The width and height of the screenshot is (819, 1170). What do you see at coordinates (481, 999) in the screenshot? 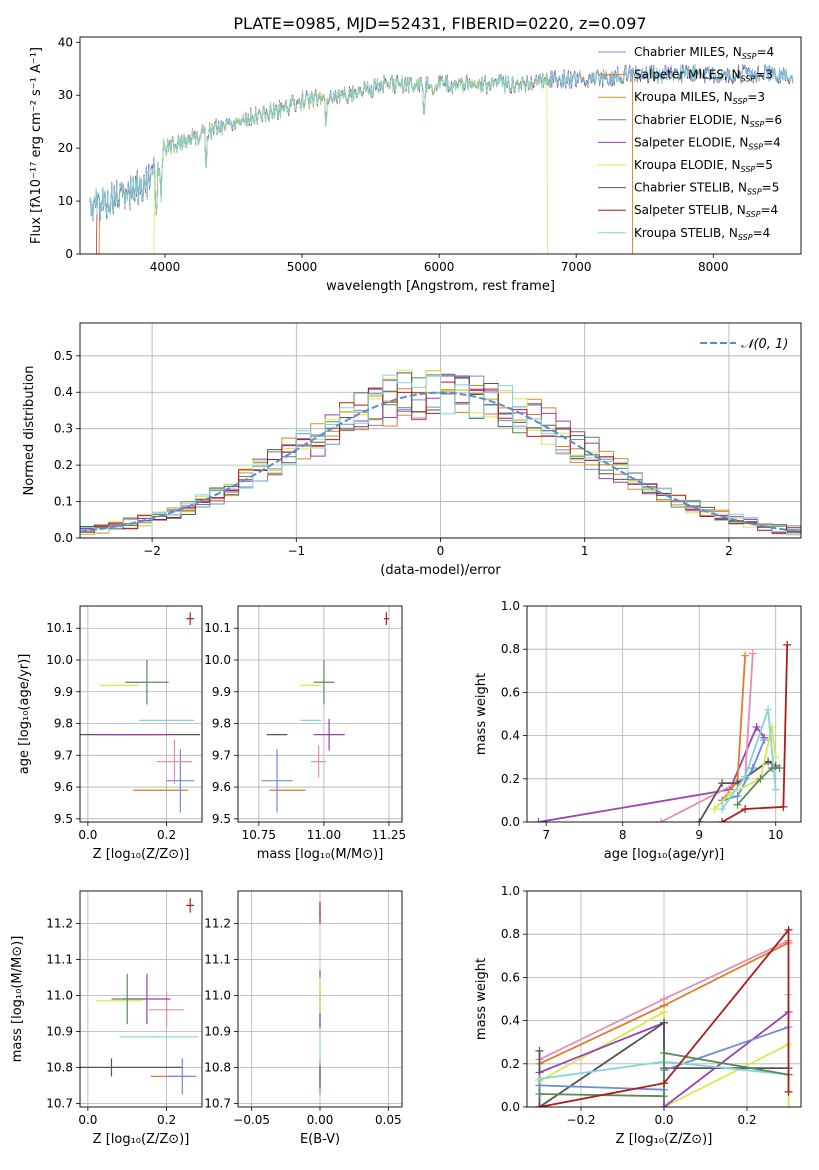
I see `y-axis-label: mass weight` at bounding box center [481, 999].